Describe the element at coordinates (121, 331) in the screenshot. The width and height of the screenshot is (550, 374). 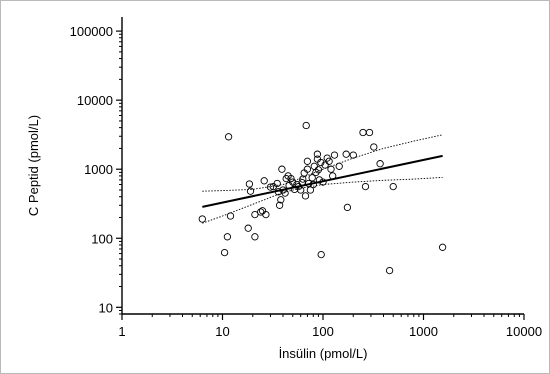
I see `x-tick-label: 1` at that location.